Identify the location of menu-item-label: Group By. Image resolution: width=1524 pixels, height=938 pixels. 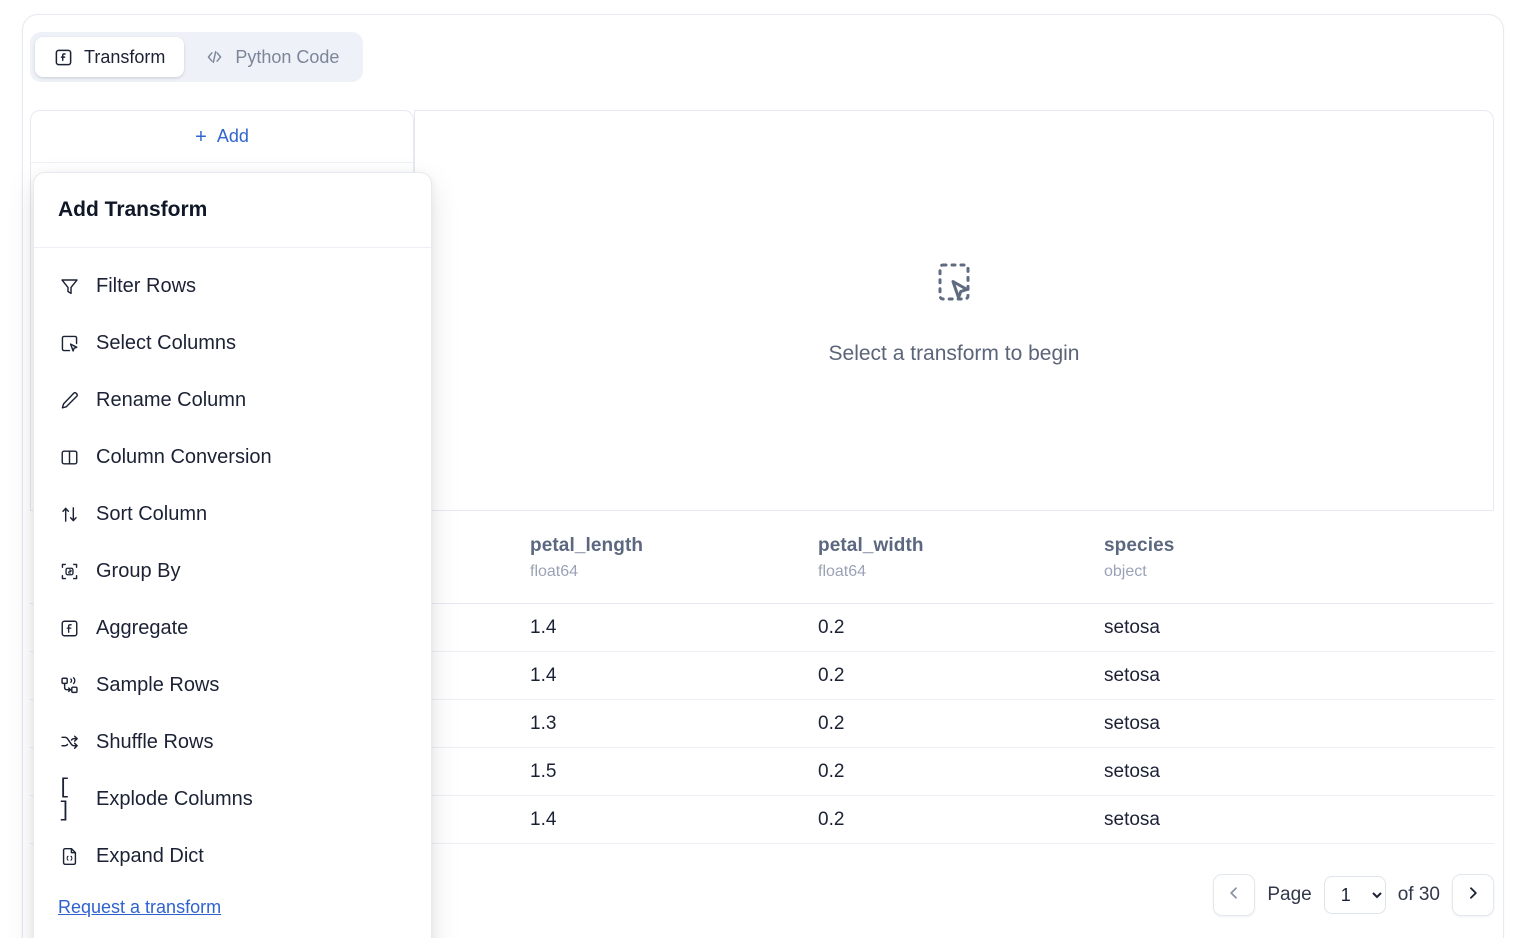
(138, 571).